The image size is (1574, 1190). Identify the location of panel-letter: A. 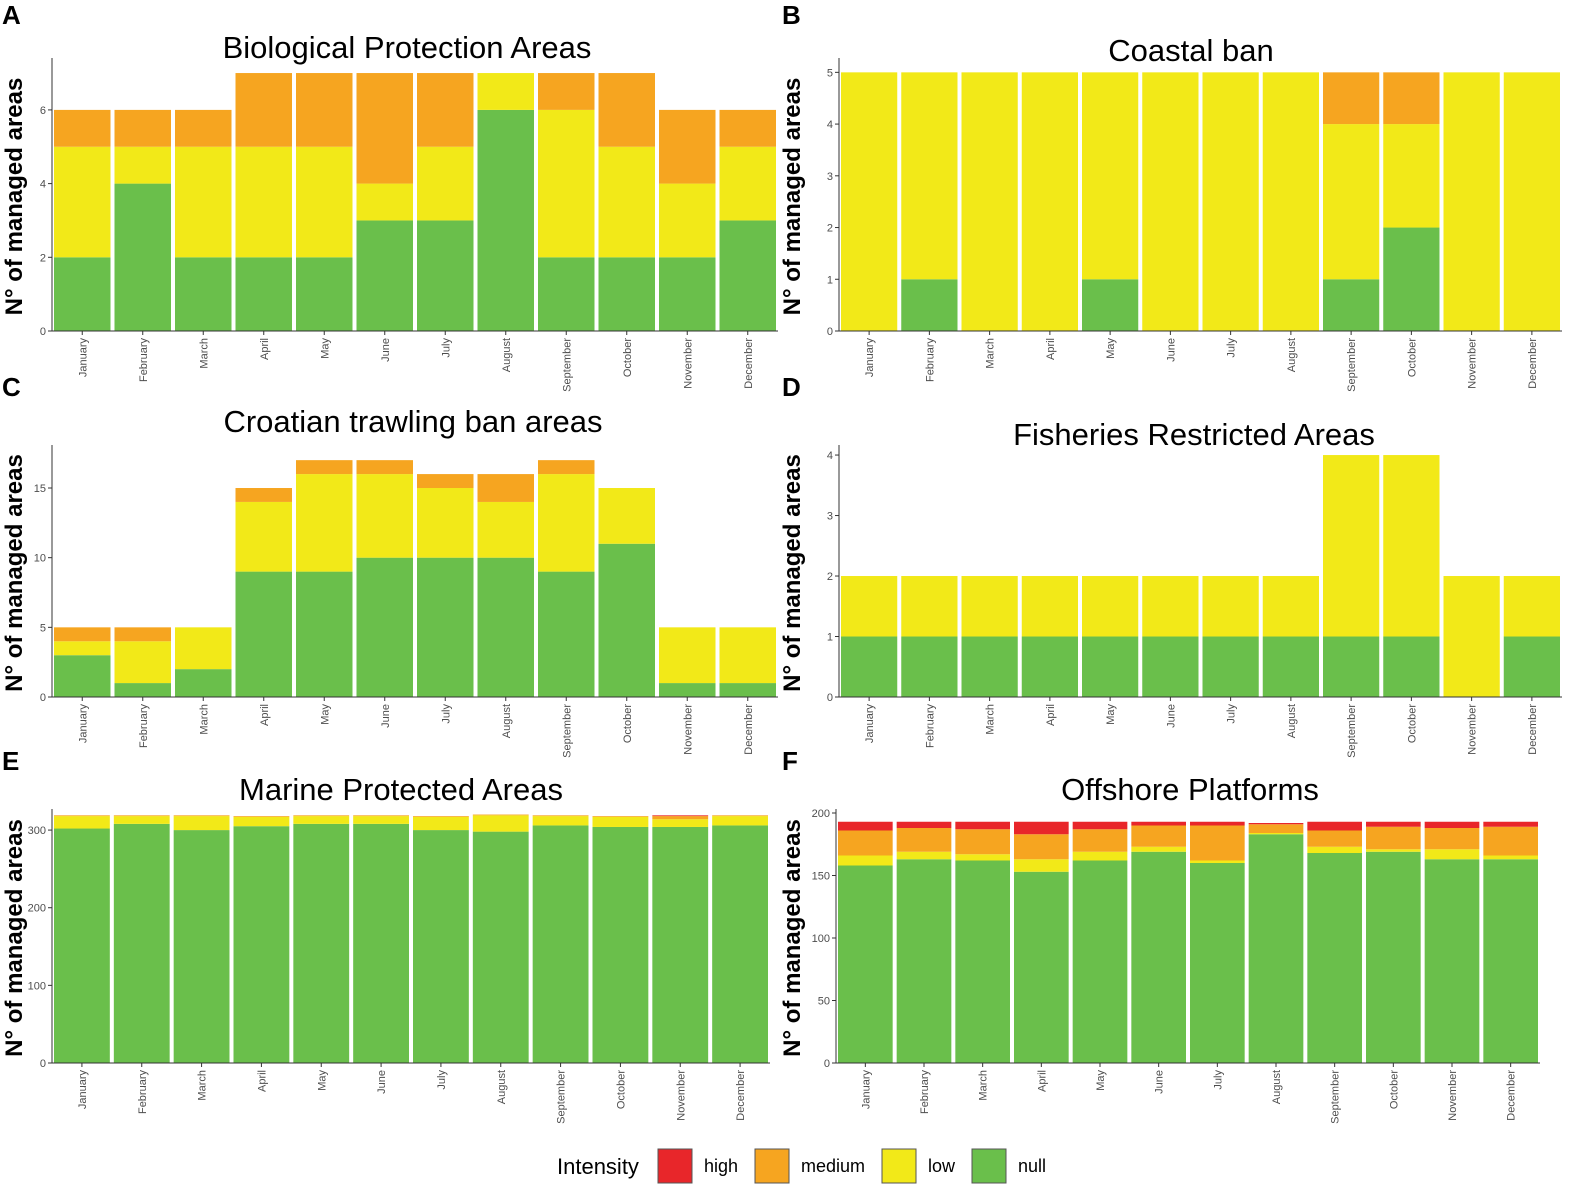
(11, 15).